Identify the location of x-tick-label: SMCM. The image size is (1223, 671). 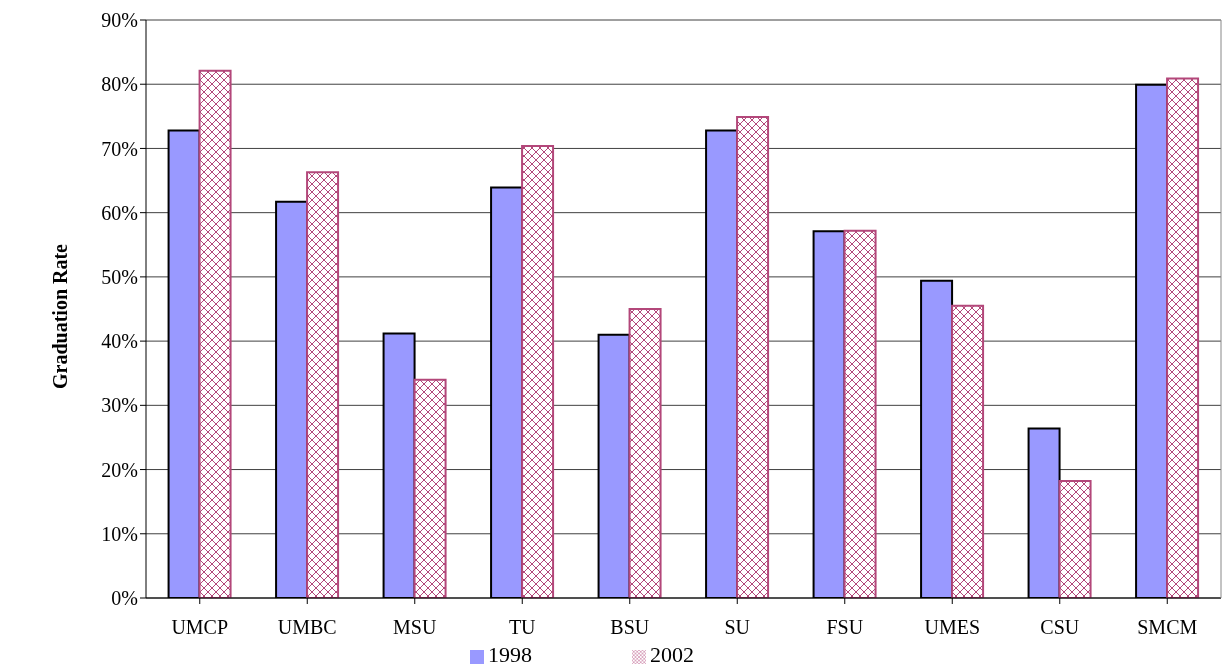
(1167, 627).